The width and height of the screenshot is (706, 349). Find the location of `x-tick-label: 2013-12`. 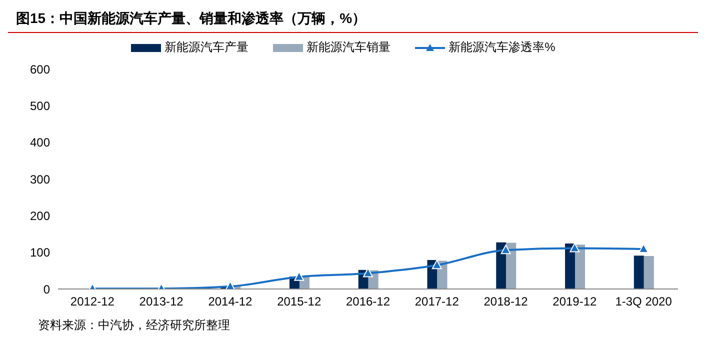

x-tick-label: 2013-12 is located at coordinates (161, 301).